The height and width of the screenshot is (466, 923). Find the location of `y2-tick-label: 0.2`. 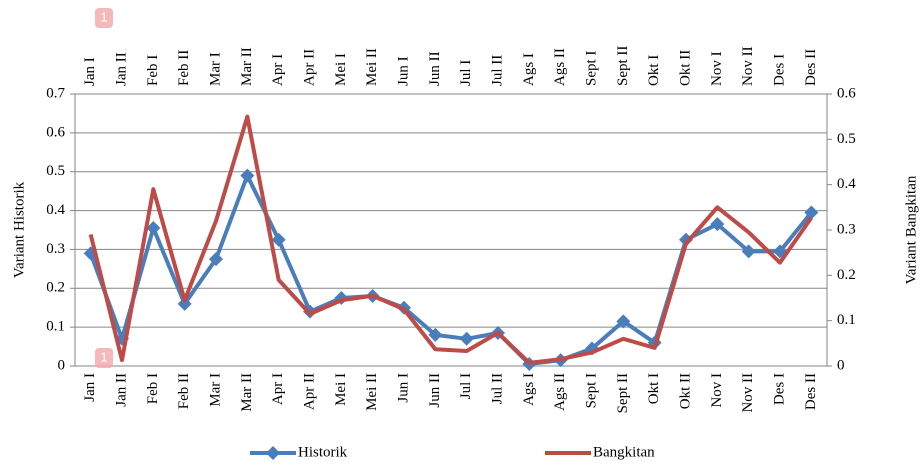

y2-tick-label: 0.2 is located at coordinates (846, 275).